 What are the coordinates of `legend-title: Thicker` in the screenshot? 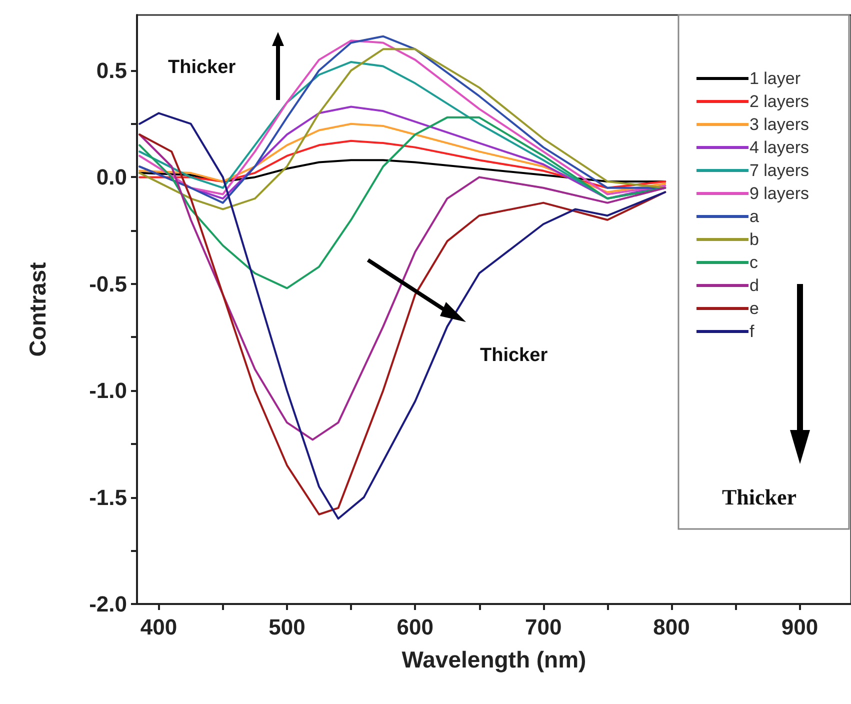 It's located at (759, 497).